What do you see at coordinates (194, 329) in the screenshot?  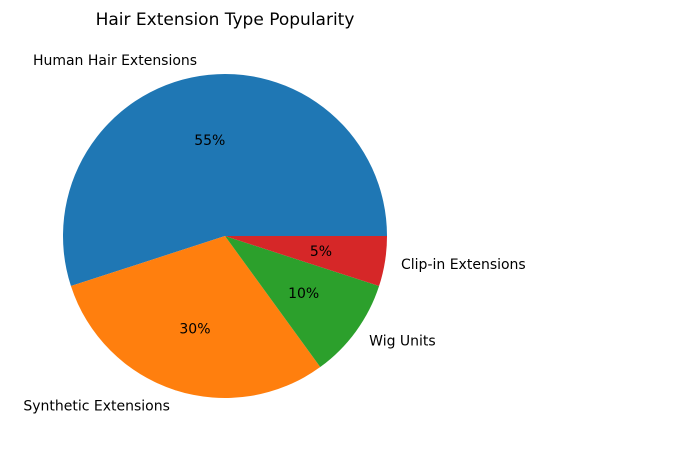 I see `slice-percent-label: 30%` at bounding box center [194, 329].